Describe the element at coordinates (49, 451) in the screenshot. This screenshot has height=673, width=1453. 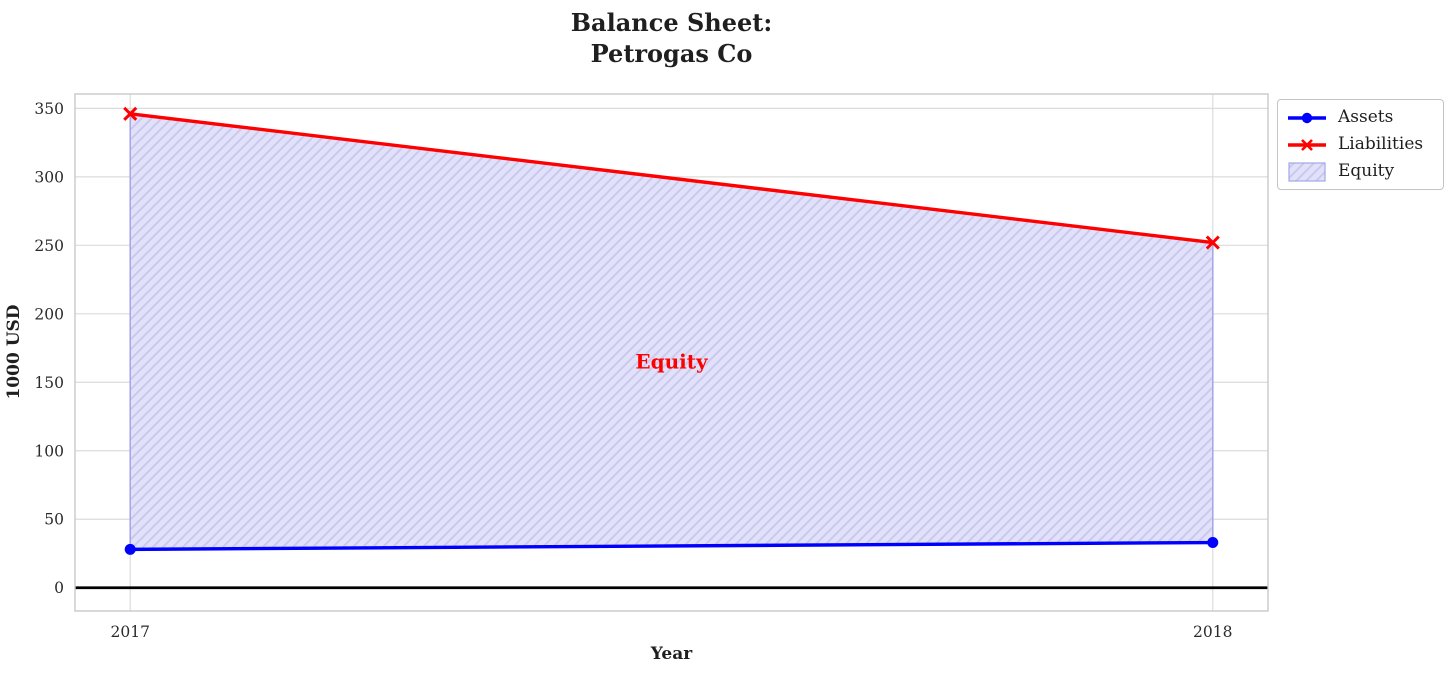
I see `y-tick-label: 100` at that location.